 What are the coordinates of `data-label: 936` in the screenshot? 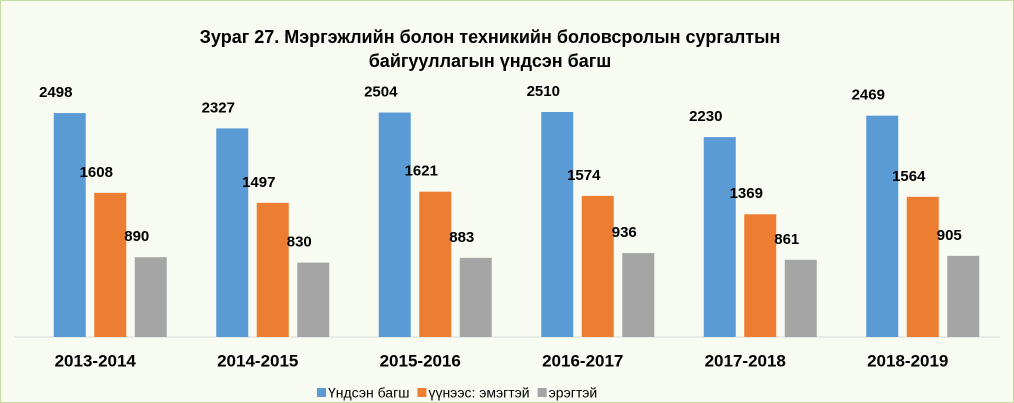 It's located at (624, 232).